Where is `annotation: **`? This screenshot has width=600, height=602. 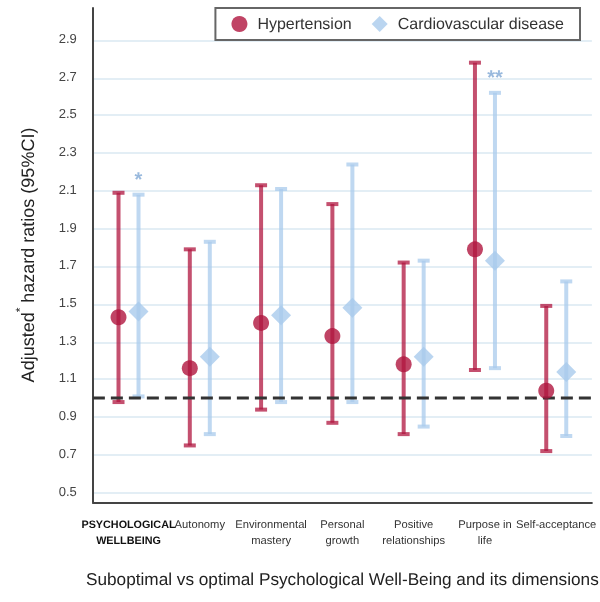
annotation: ** is located at coordinates (495, 78).